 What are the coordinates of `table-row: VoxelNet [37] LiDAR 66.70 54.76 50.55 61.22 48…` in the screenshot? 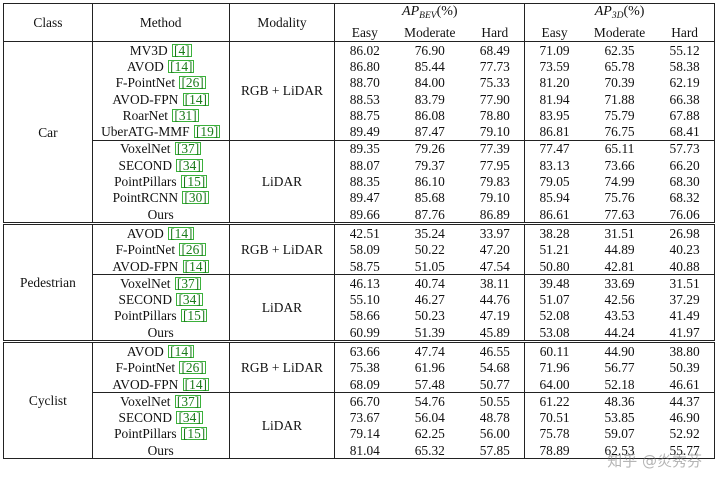 It's located at (360, 425).